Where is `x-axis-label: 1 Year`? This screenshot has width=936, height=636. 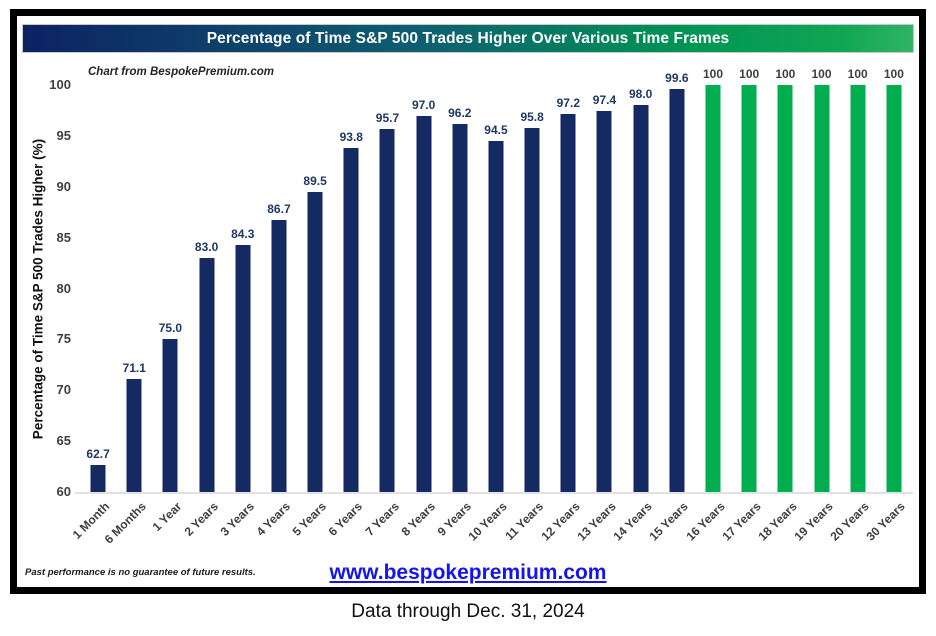
x-axis-label: 1 Year is located at coordinates (167, 517).